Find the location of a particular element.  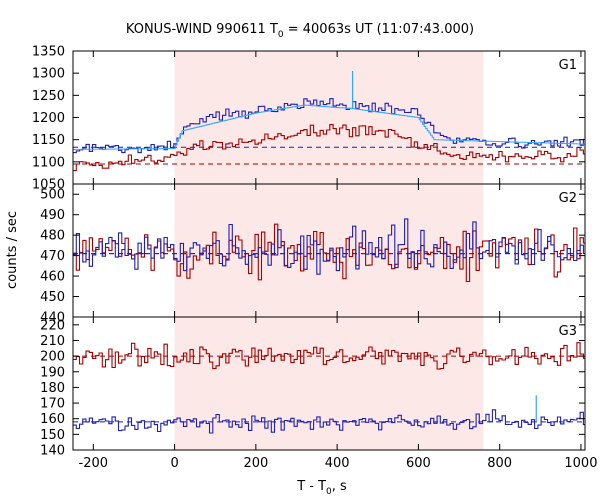

y-tick-label: 1200 is located at coordinates (48, 118).